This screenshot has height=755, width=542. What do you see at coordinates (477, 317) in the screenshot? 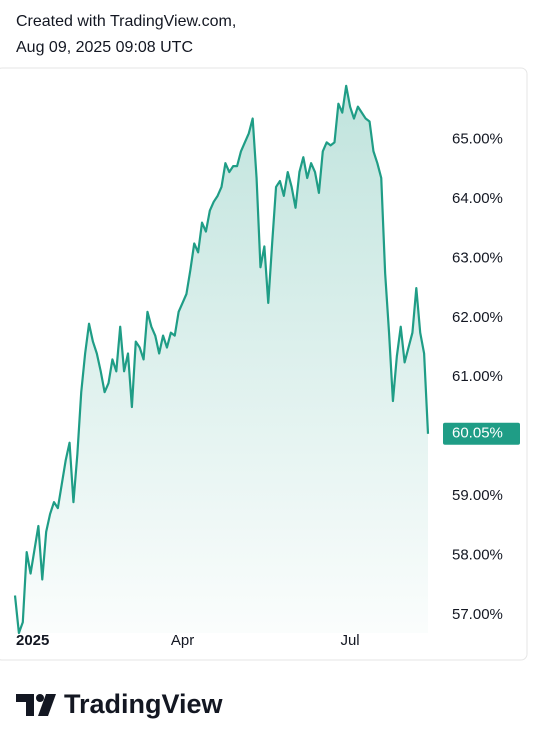
I see `y-tick-label: 62.00%` at bounding box center [477, 317].